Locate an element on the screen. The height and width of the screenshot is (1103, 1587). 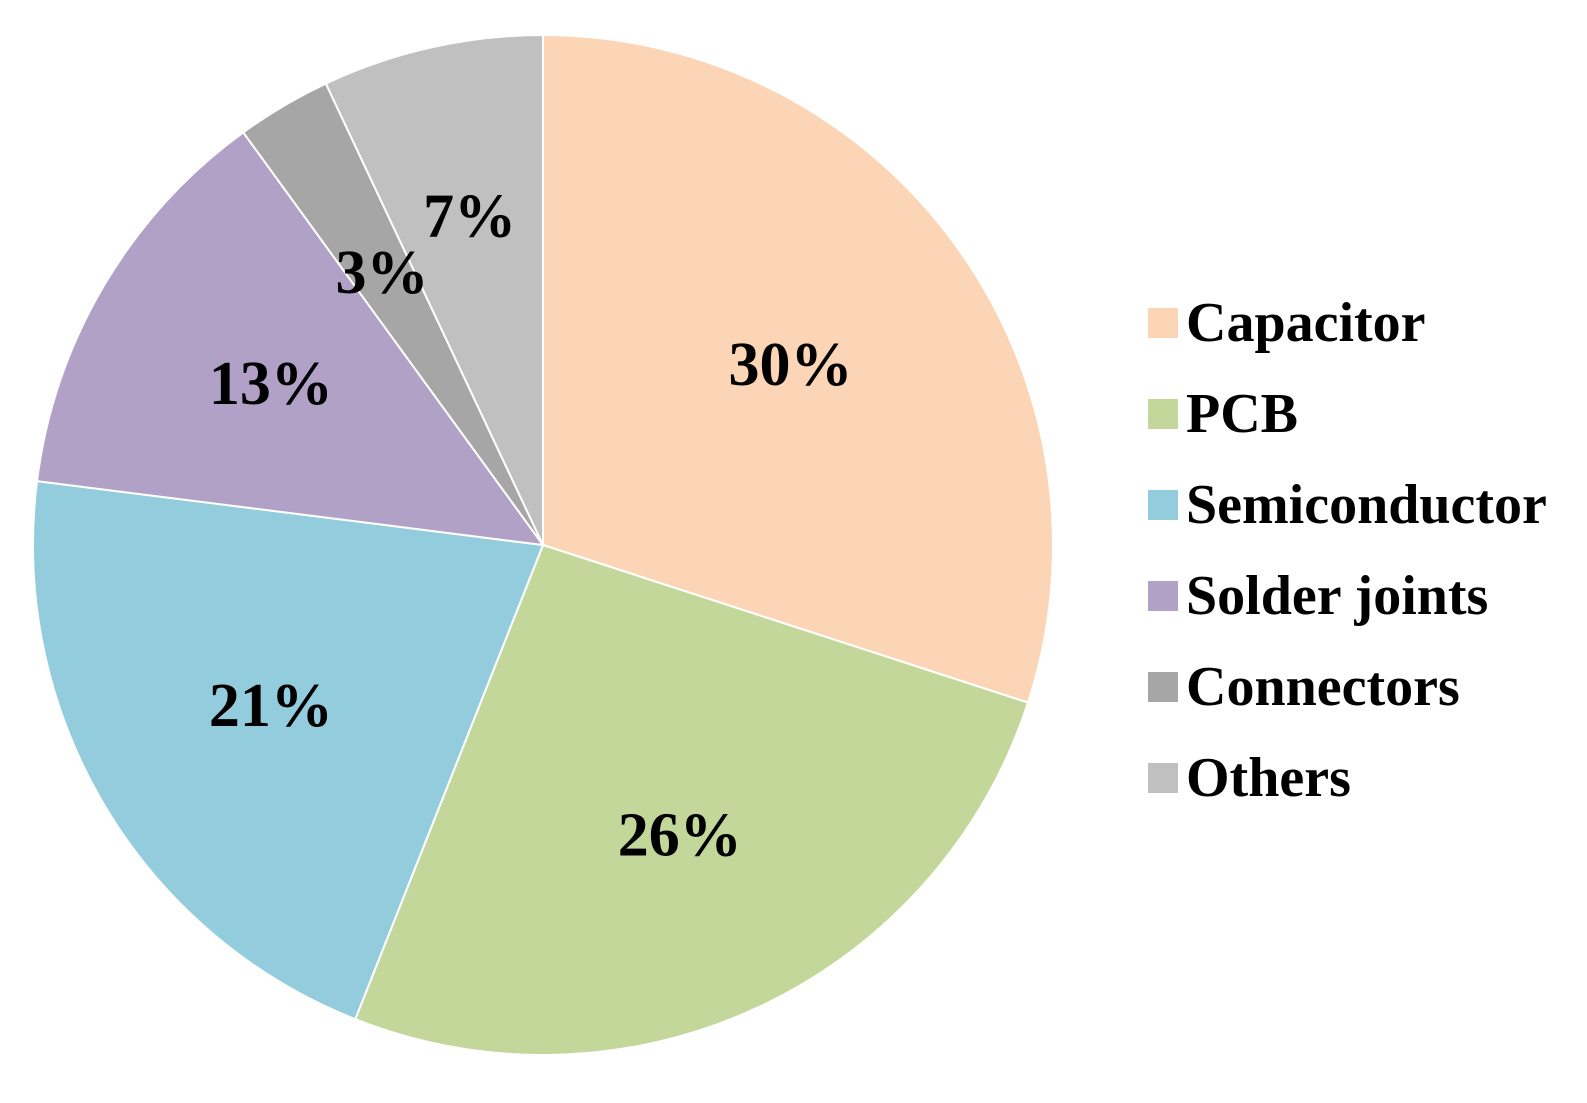
legend-label-capacitor: Capacitor is located at coordinates (1306, 323).